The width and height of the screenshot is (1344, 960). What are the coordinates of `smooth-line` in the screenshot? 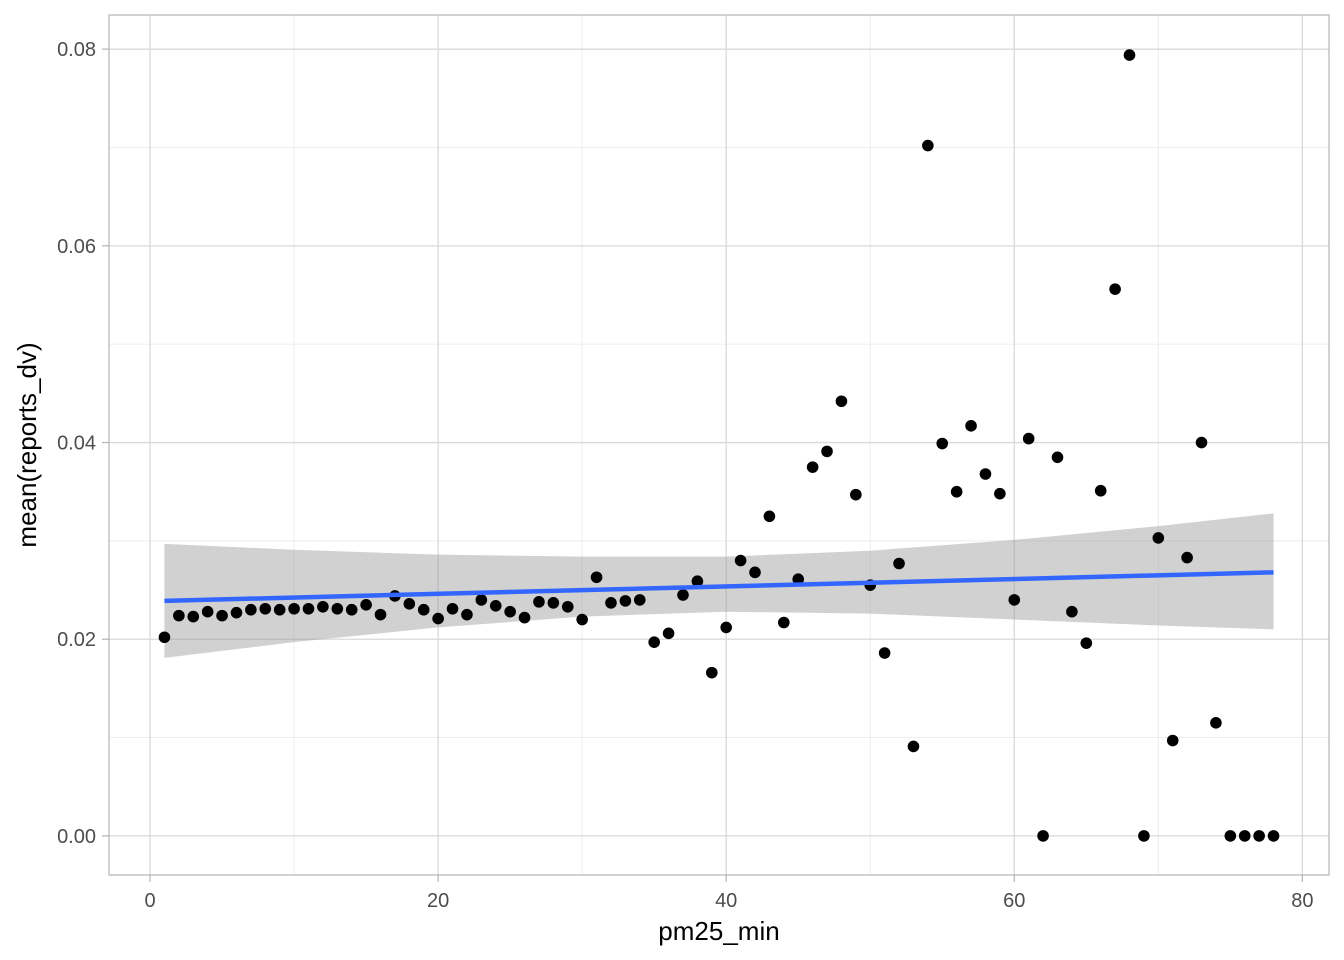 It's located at (719, 587).